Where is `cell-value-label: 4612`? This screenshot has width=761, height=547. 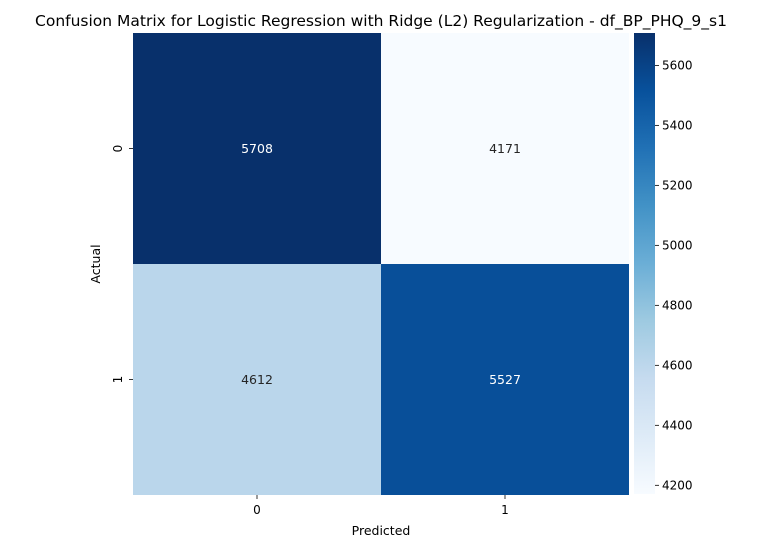
cell-value-label: 4612 is located at coordinates (257, 379).